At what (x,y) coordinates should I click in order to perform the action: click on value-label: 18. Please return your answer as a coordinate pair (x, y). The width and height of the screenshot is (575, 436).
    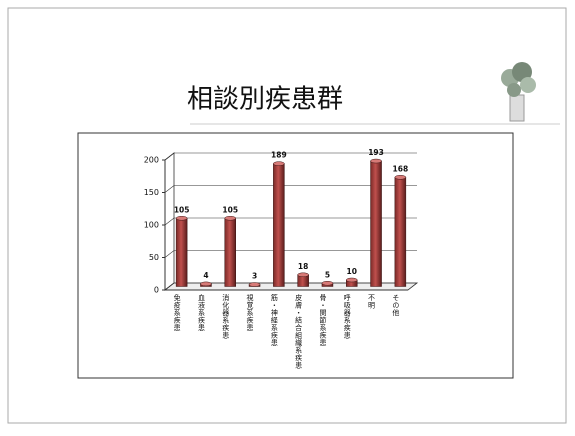
    Looking at the image, I should click on (303, 266).